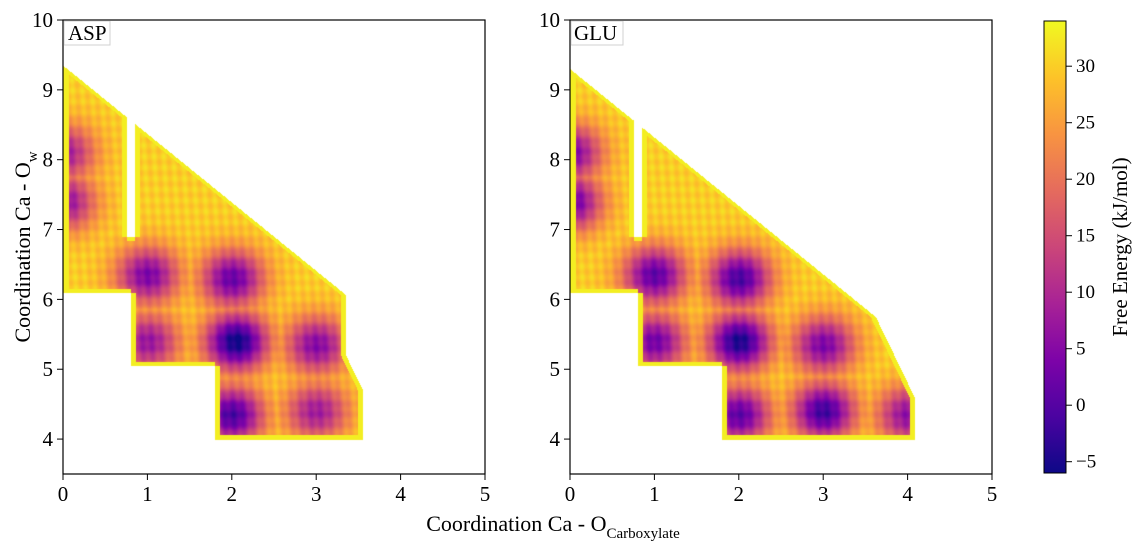 This screenshot has height=543, width=1134. What do you see at coordinates (1081, 405) in the screenshot?
I see `colorbar-tick-label: 0` at bounding box center [1081, 405].